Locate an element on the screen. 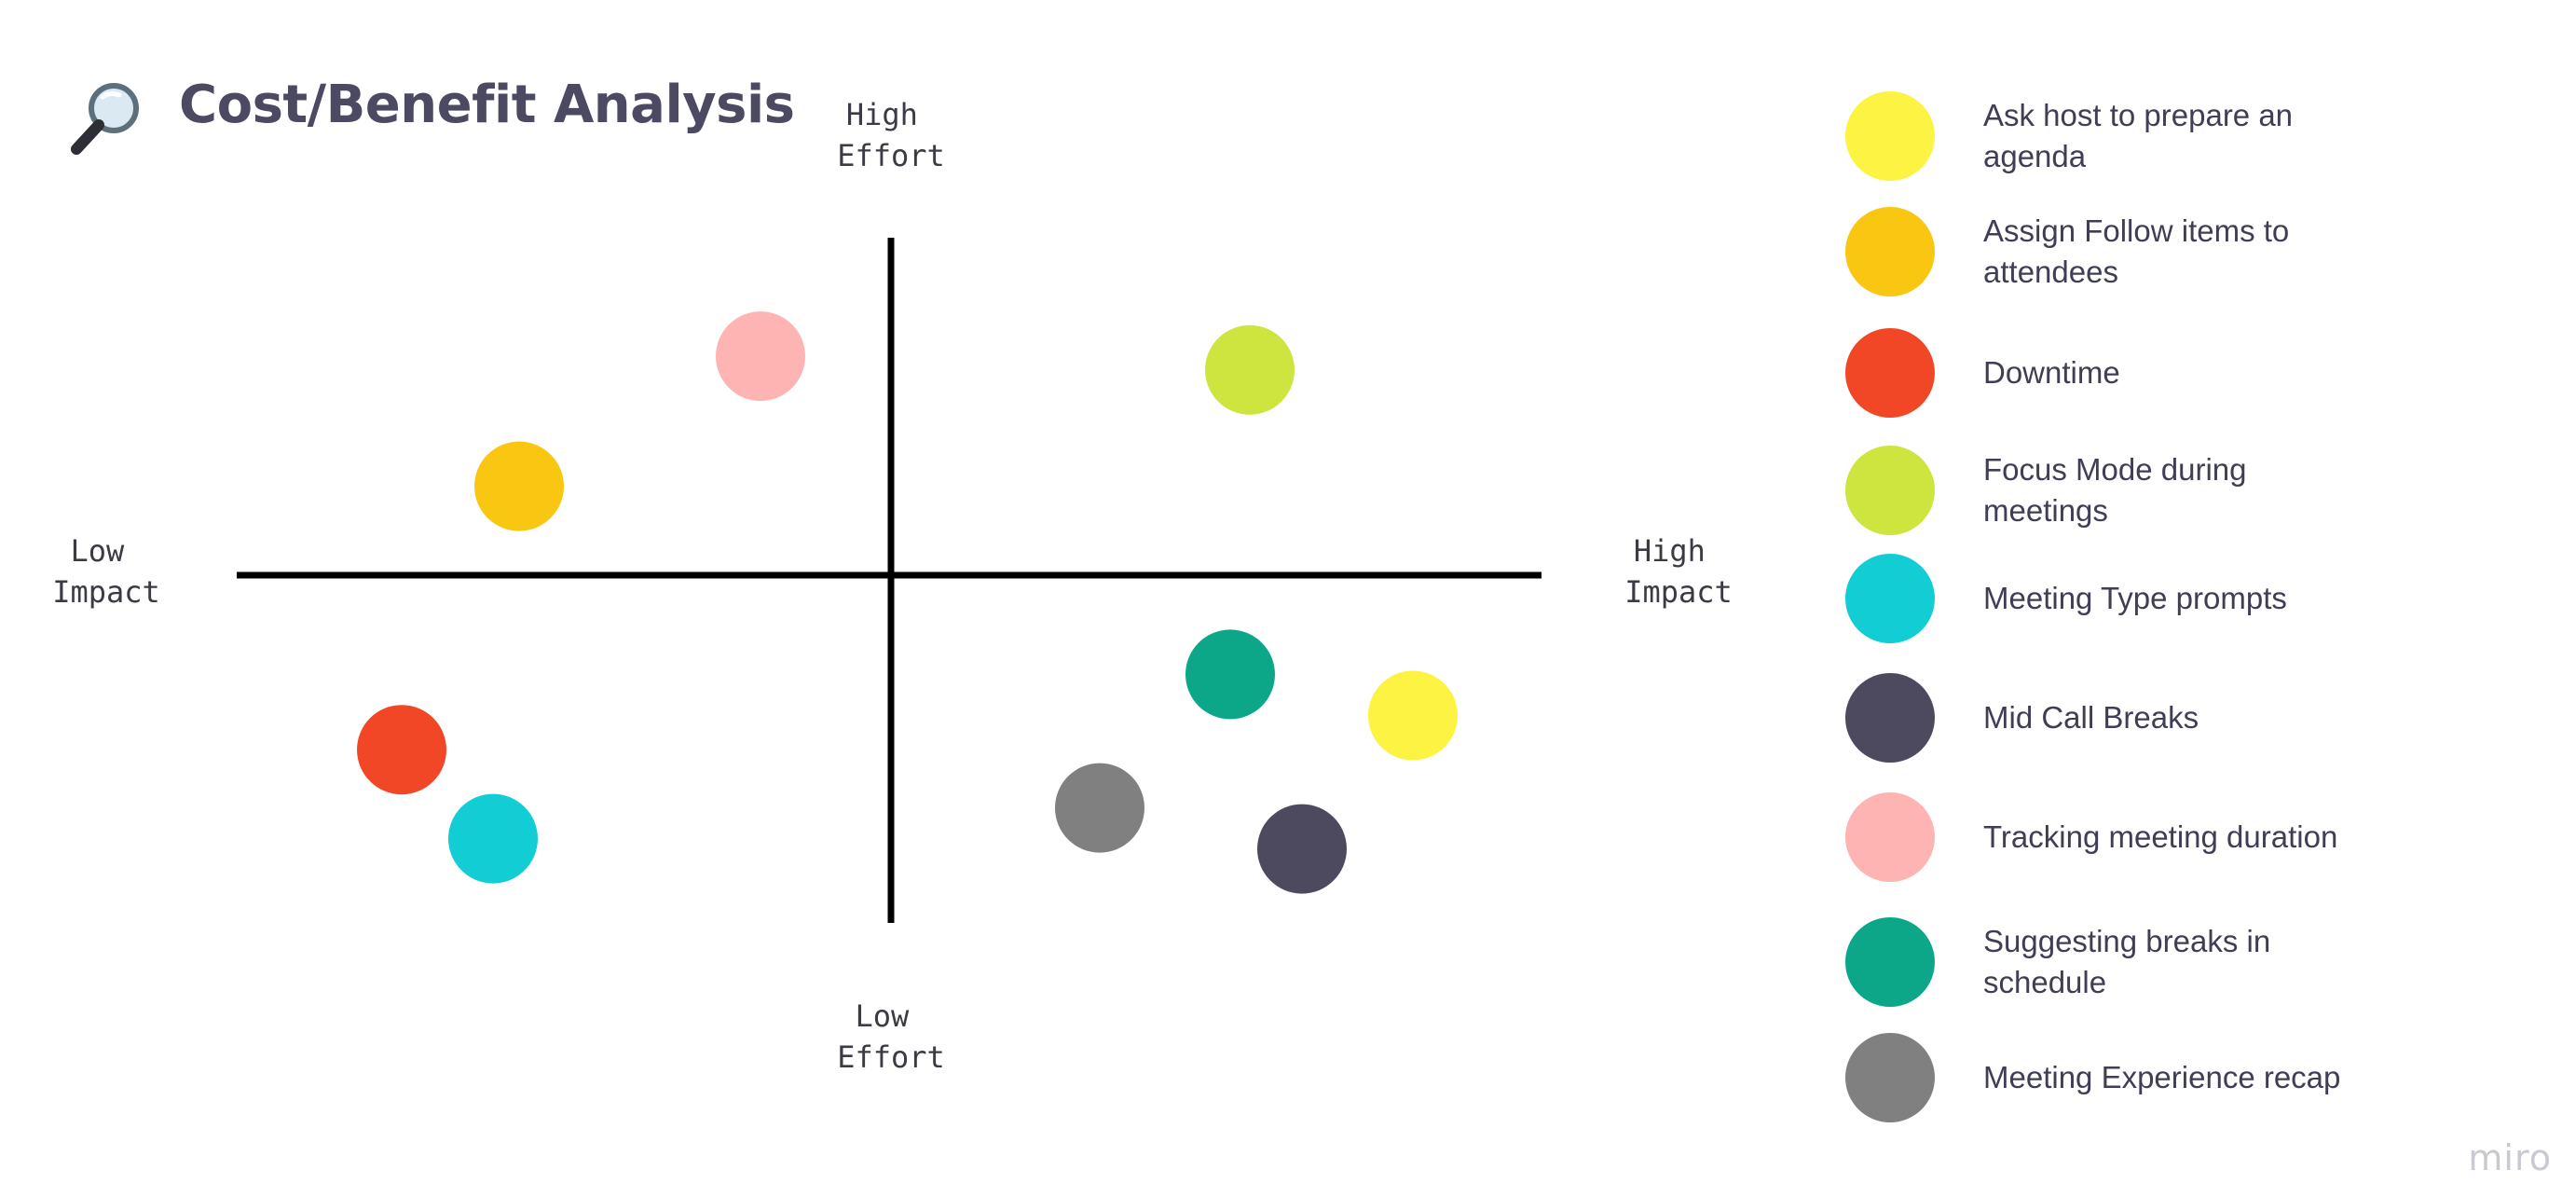 The height and width of the screenshot is (1197, 2576). point-downtime is located at coordinates (401, 750).